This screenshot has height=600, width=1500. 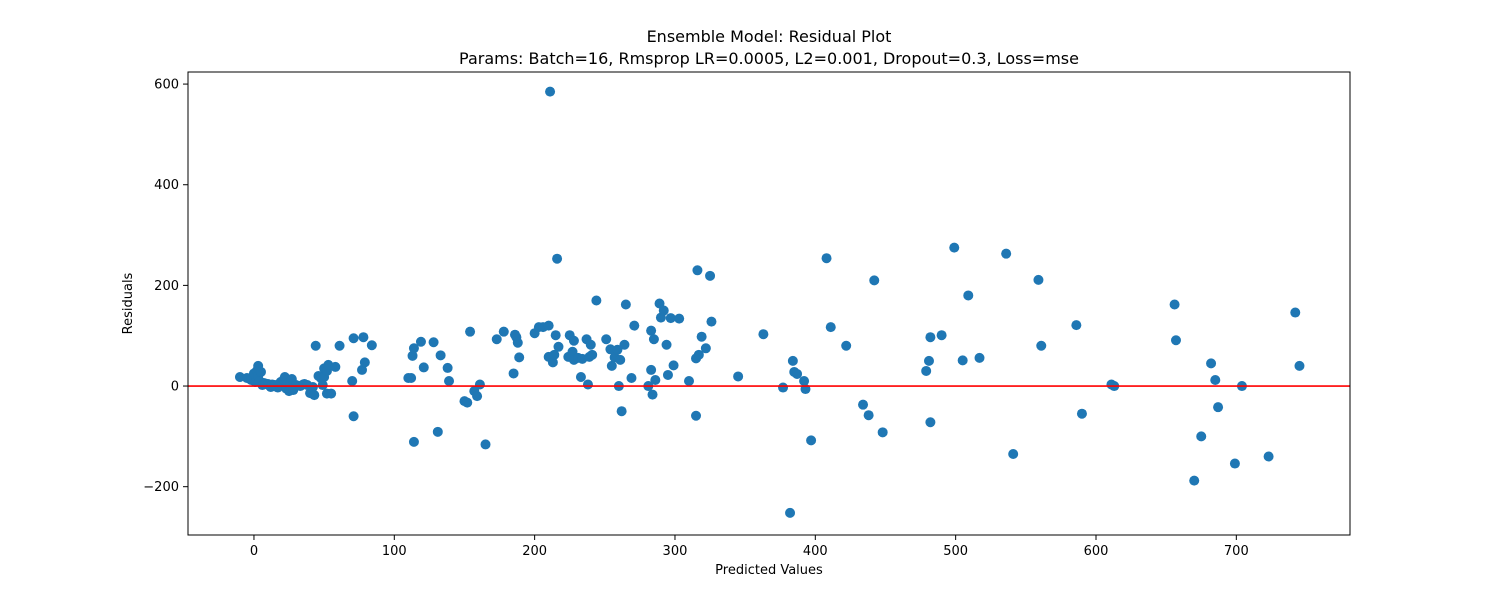 What do you see at coordinates (749, 547) in the screenshot?
I see `x-axis-ticks: 0 100 200 300 400 500 600 700` at bounding box center [749, 547].